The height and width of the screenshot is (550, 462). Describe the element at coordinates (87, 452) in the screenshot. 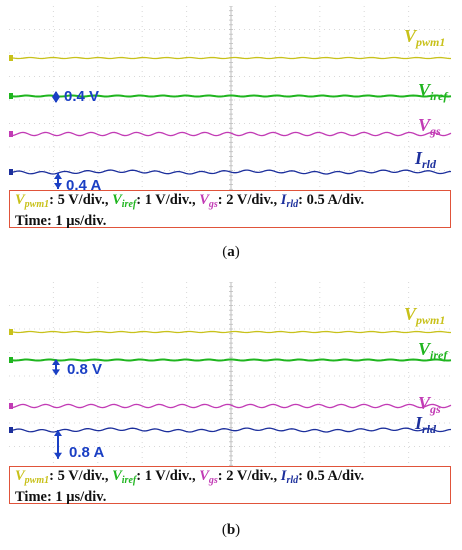

I see `annotation-irld-step: 0.8 A` at that location.